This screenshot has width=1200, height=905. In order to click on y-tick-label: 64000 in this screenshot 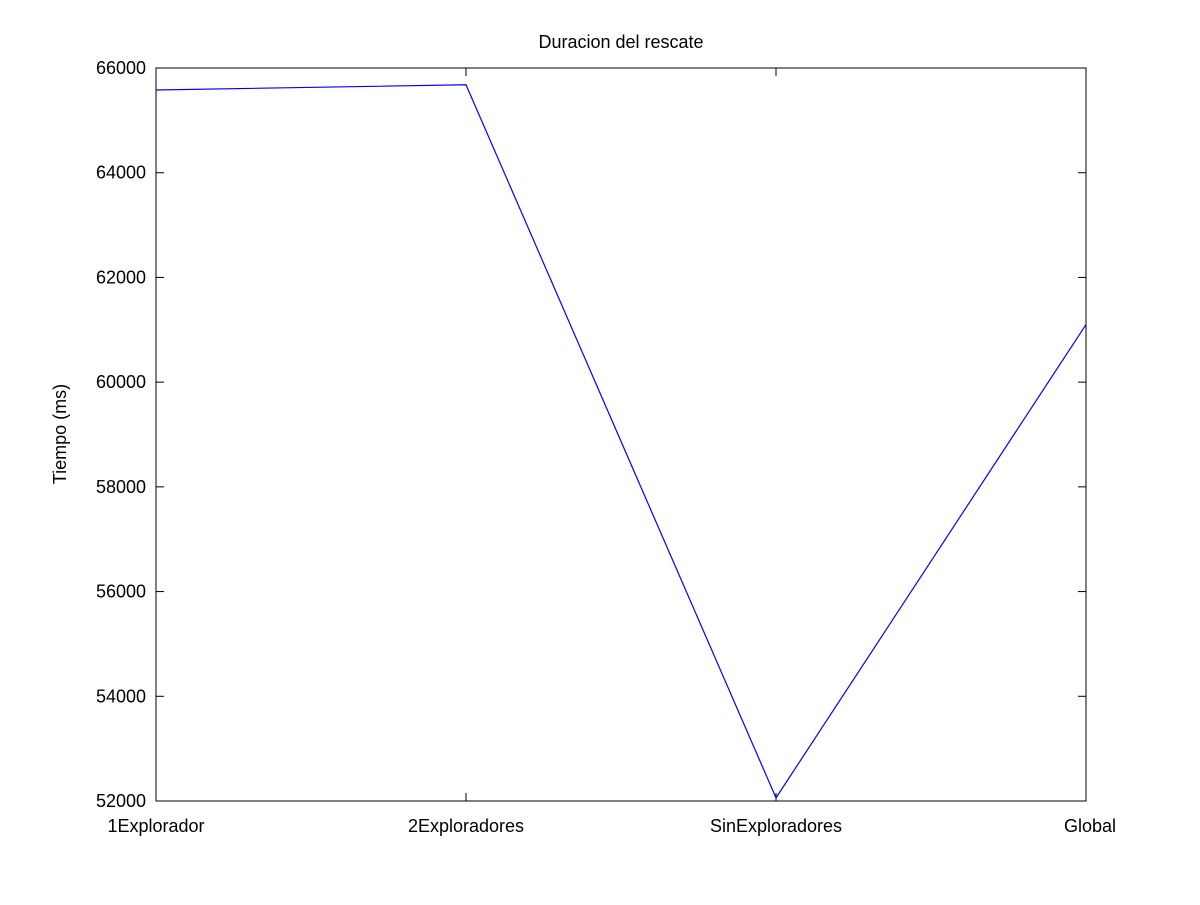, I will do `click(121, 173)`.